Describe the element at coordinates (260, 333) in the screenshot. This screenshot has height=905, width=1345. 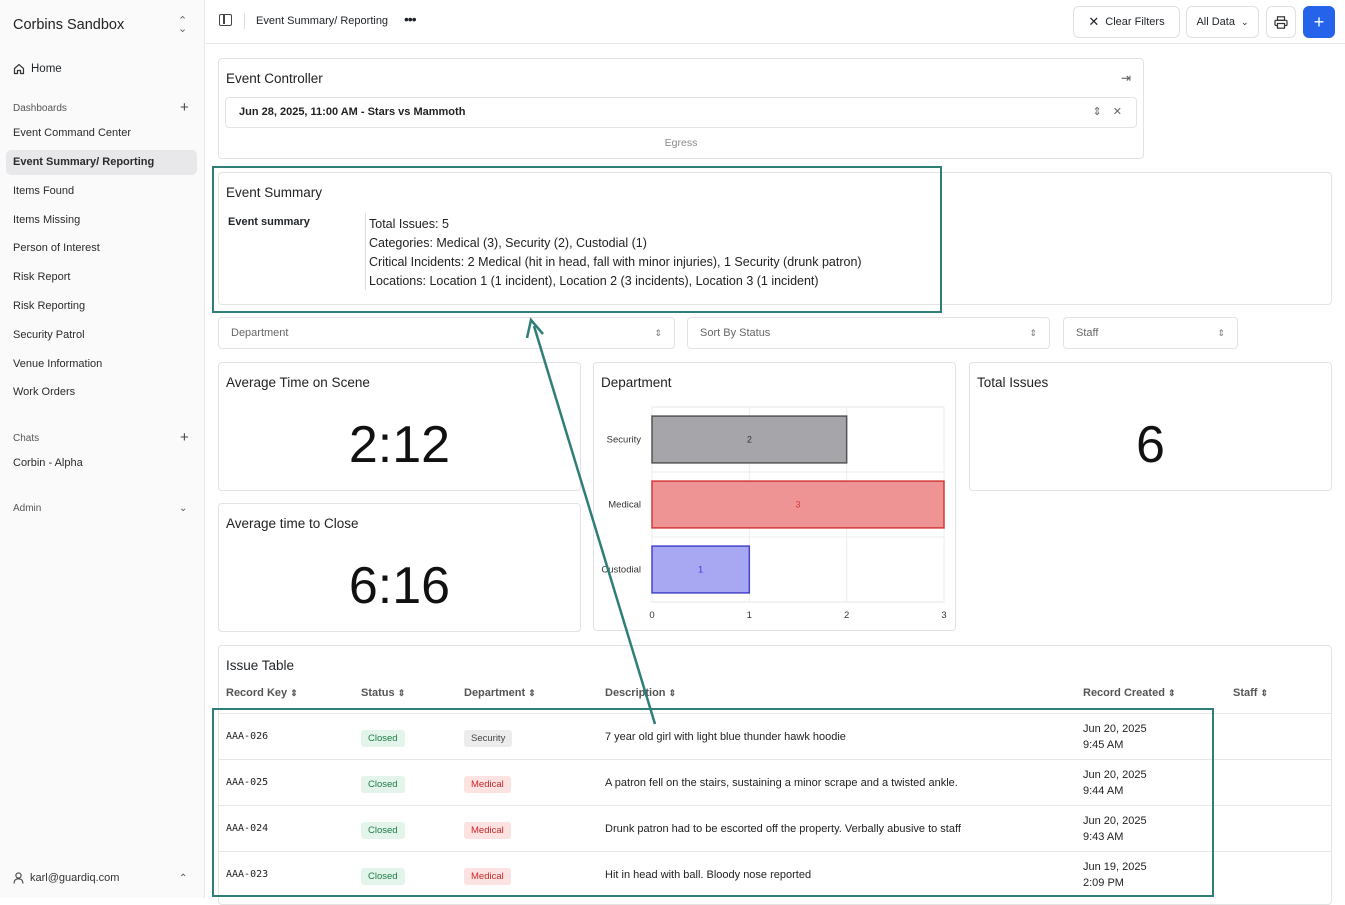
I see `department-filter-label: Department` at that location.